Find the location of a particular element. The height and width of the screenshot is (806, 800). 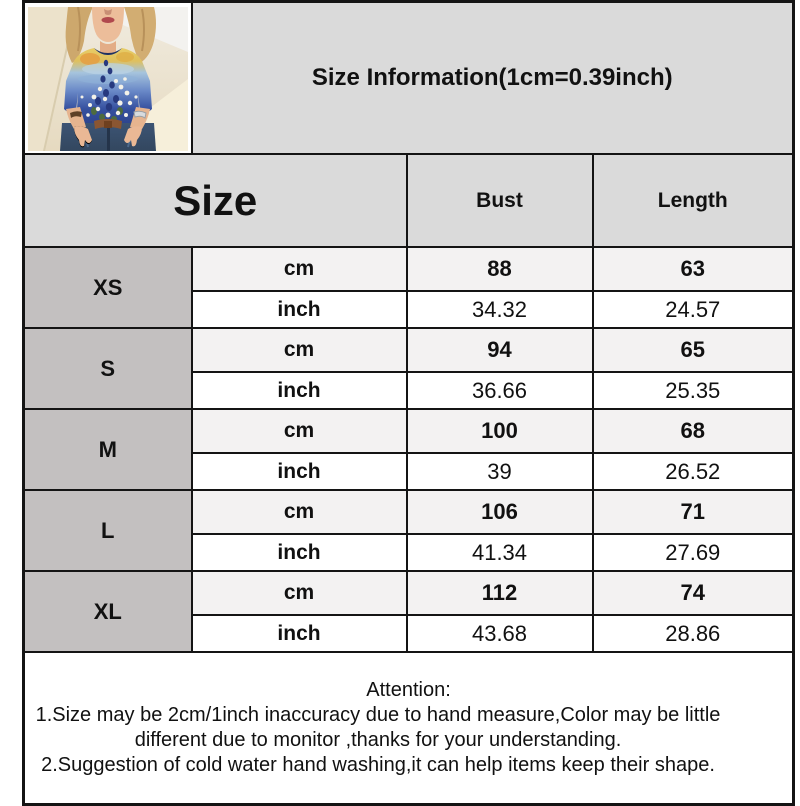

table-row-l-inch: inch 41.34 27.69 is located at coordinates (409, 552).